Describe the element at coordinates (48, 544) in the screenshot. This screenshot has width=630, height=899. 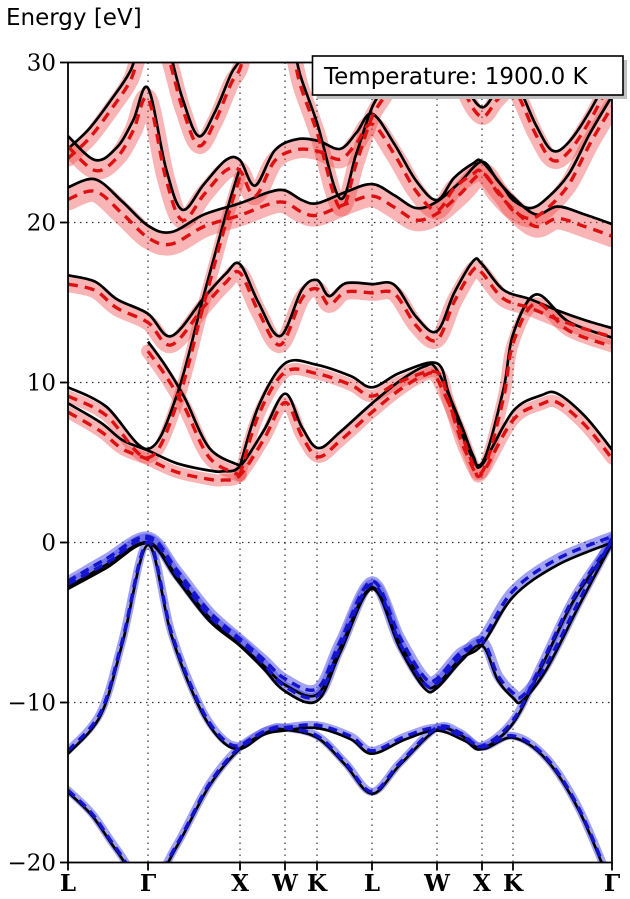
I see `y-tick-label: 0` at that location.